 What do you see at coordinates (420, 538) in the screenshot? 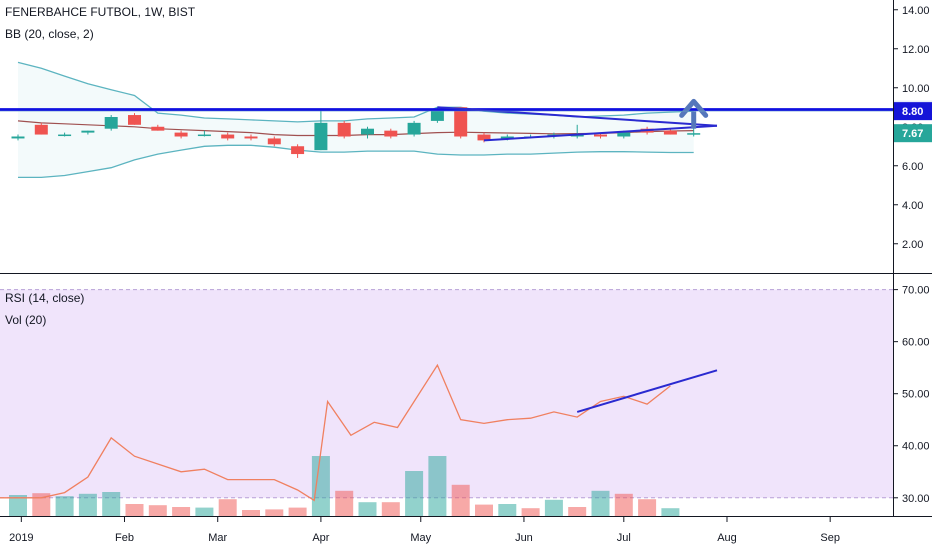
I see `time-tick-label: May` at bounding box center [420, 538].